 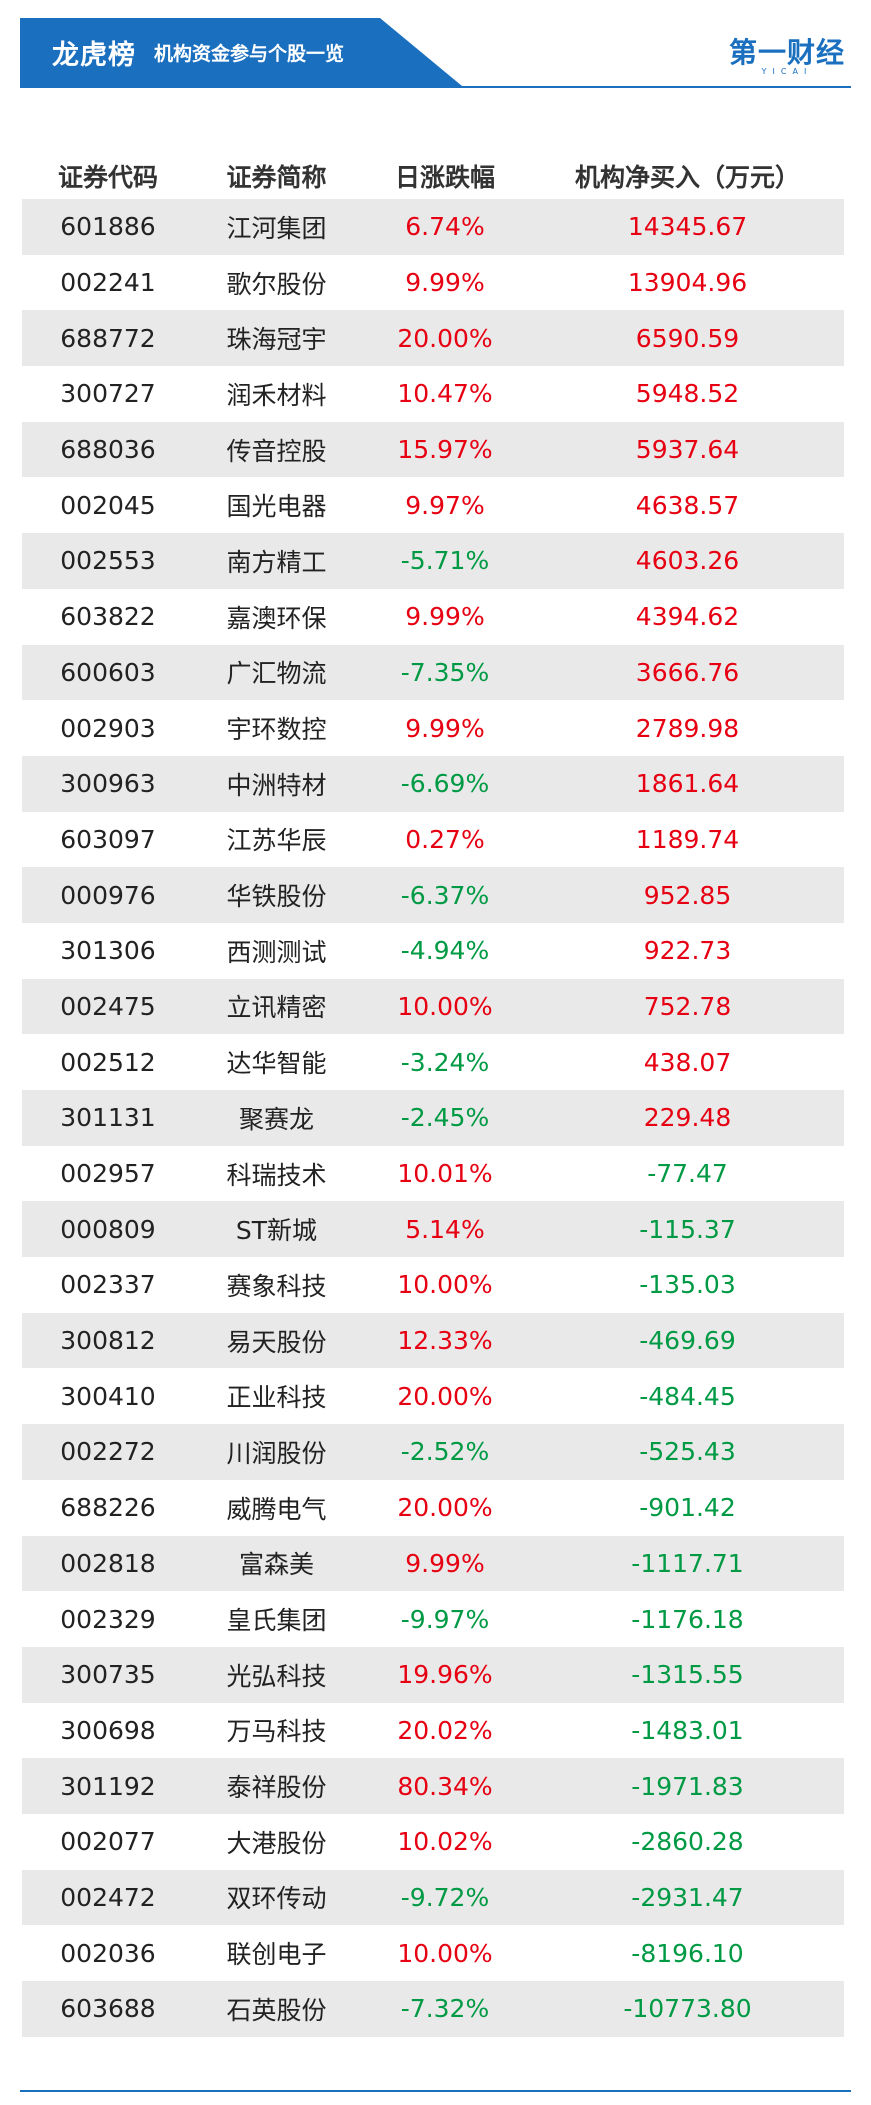 What do you see at coordinates (108, 1842) in the screenshot?
I see `stock-code: 002077` at bounding box center [108, 1842].